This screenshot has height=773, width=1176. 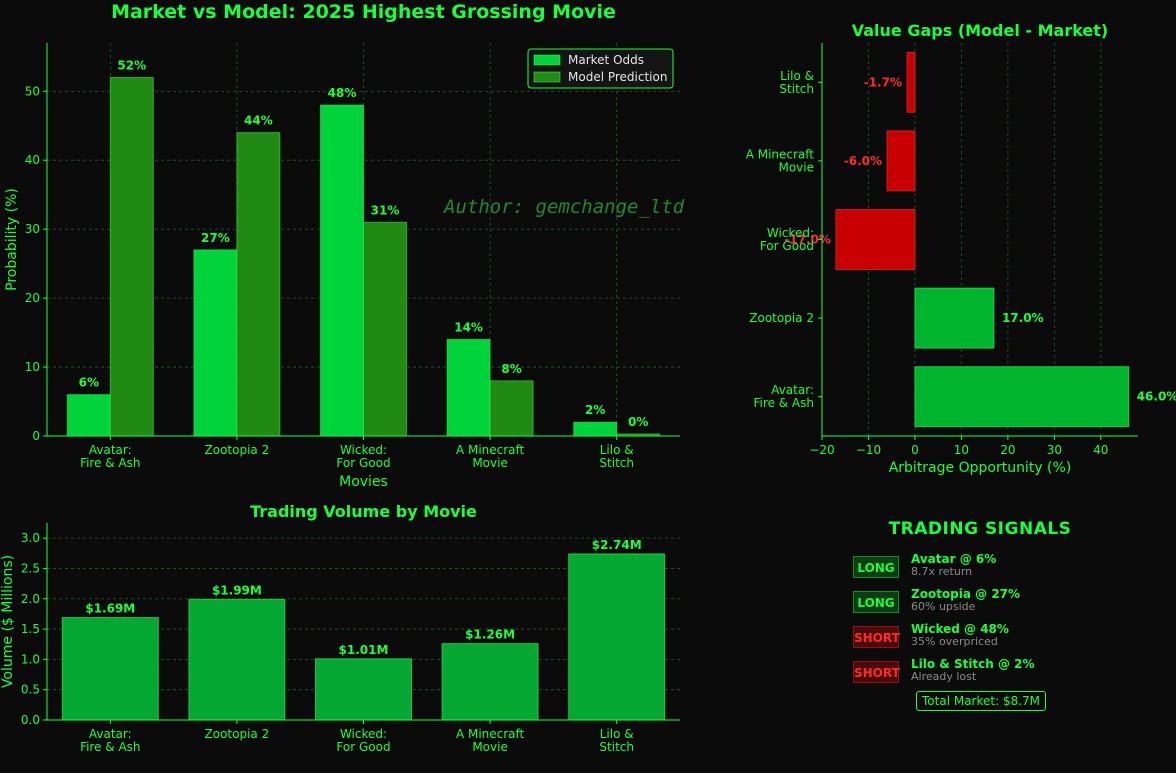 What do you see at coordinates (32, 160) in the screenshot?
I see `y-tick-label: 40` at bounding box center [32, 160].